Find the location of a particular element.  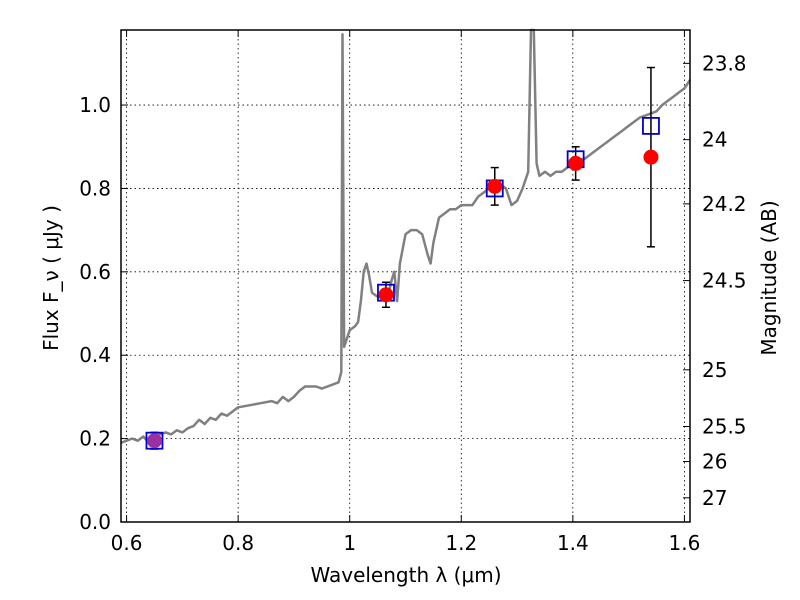

y-tick-label: 0.6 is located at coordinates (95, 272).